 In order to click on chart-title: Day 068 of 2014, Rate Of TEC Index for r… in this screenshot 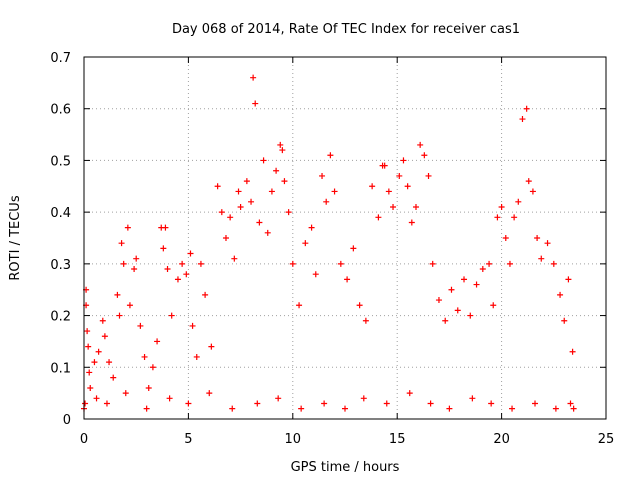, I will do `click(346, 29)`.